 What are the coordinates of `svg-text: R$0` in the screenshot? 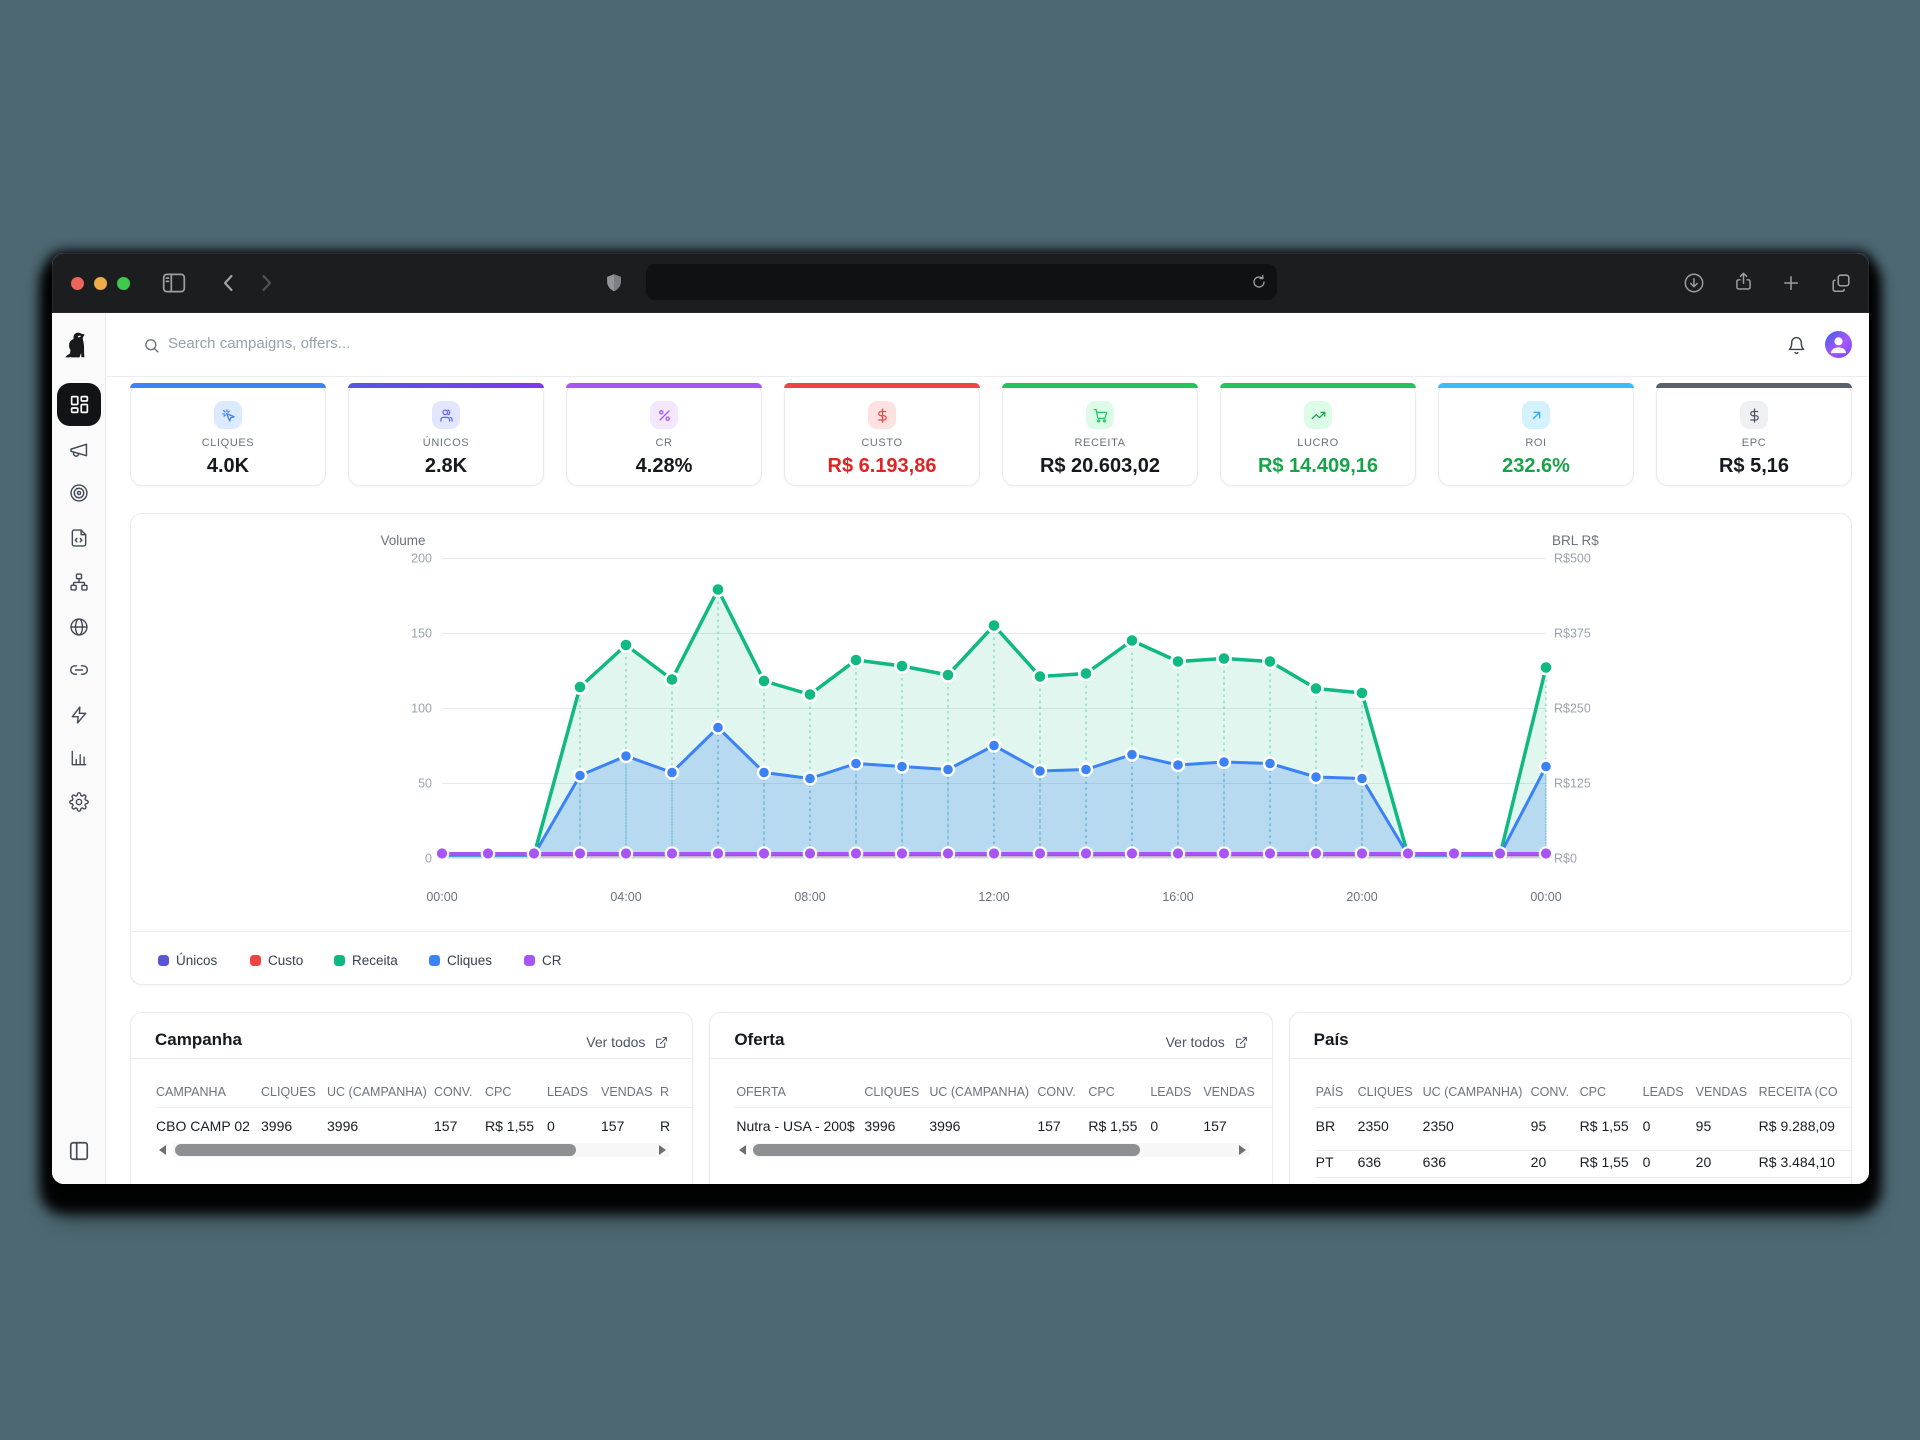 It's located at (1565, 859).